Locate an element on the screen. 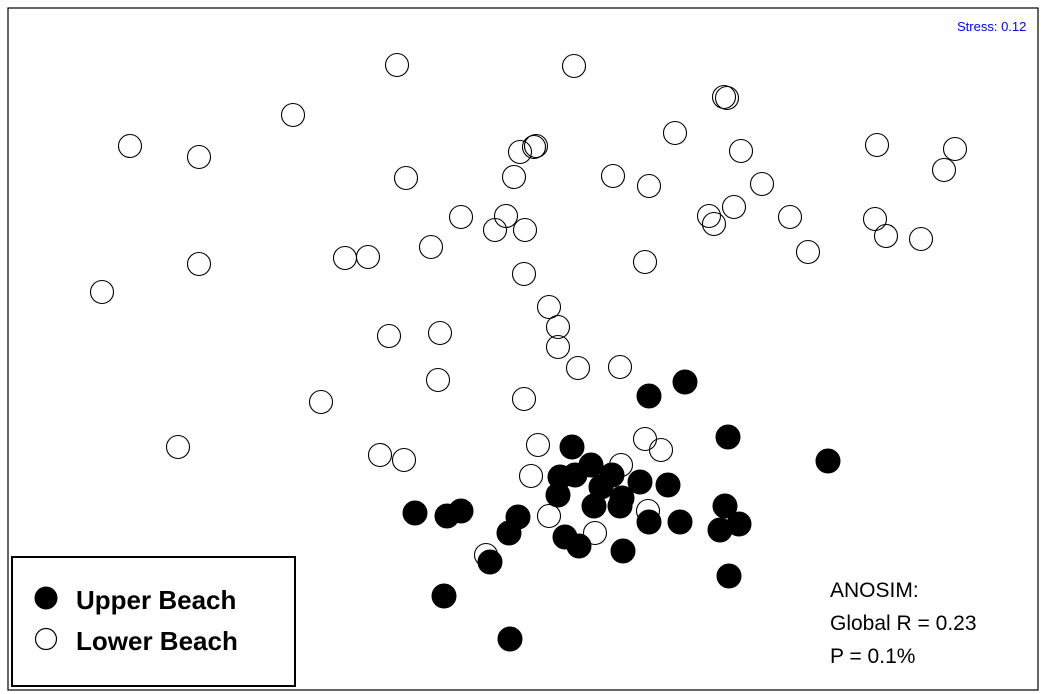  legend-label-lower-beach: Lower Beach is located at coordinates (157, 641).